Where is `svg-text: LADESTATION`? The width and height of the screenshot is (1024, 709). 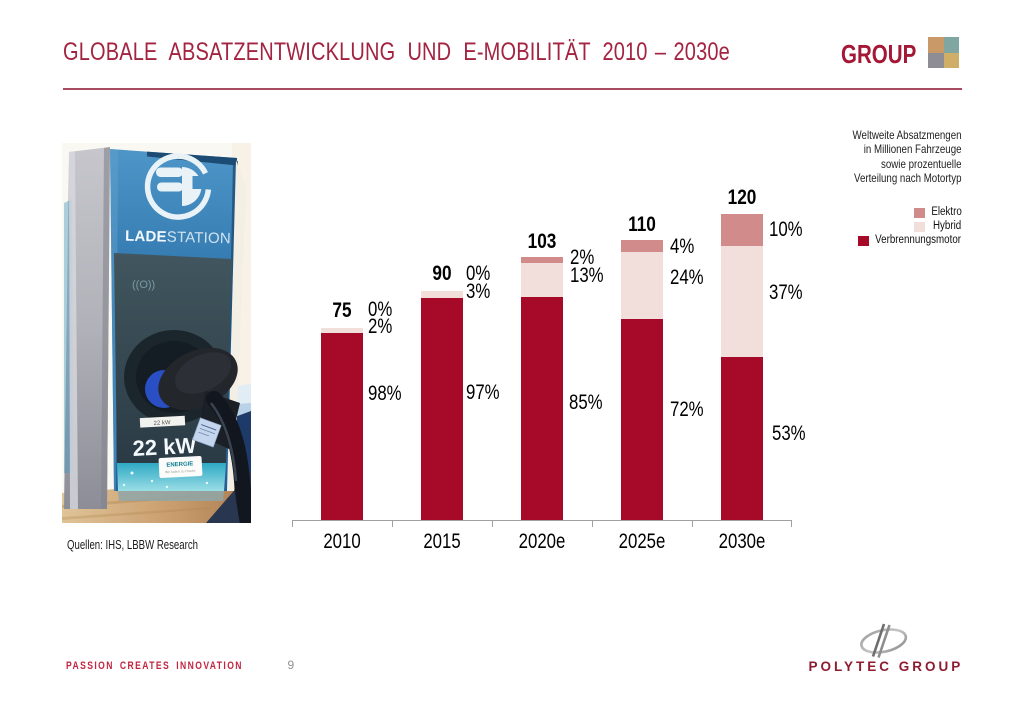 svg-text: LADESTATION is located at coordinates (178, 238).